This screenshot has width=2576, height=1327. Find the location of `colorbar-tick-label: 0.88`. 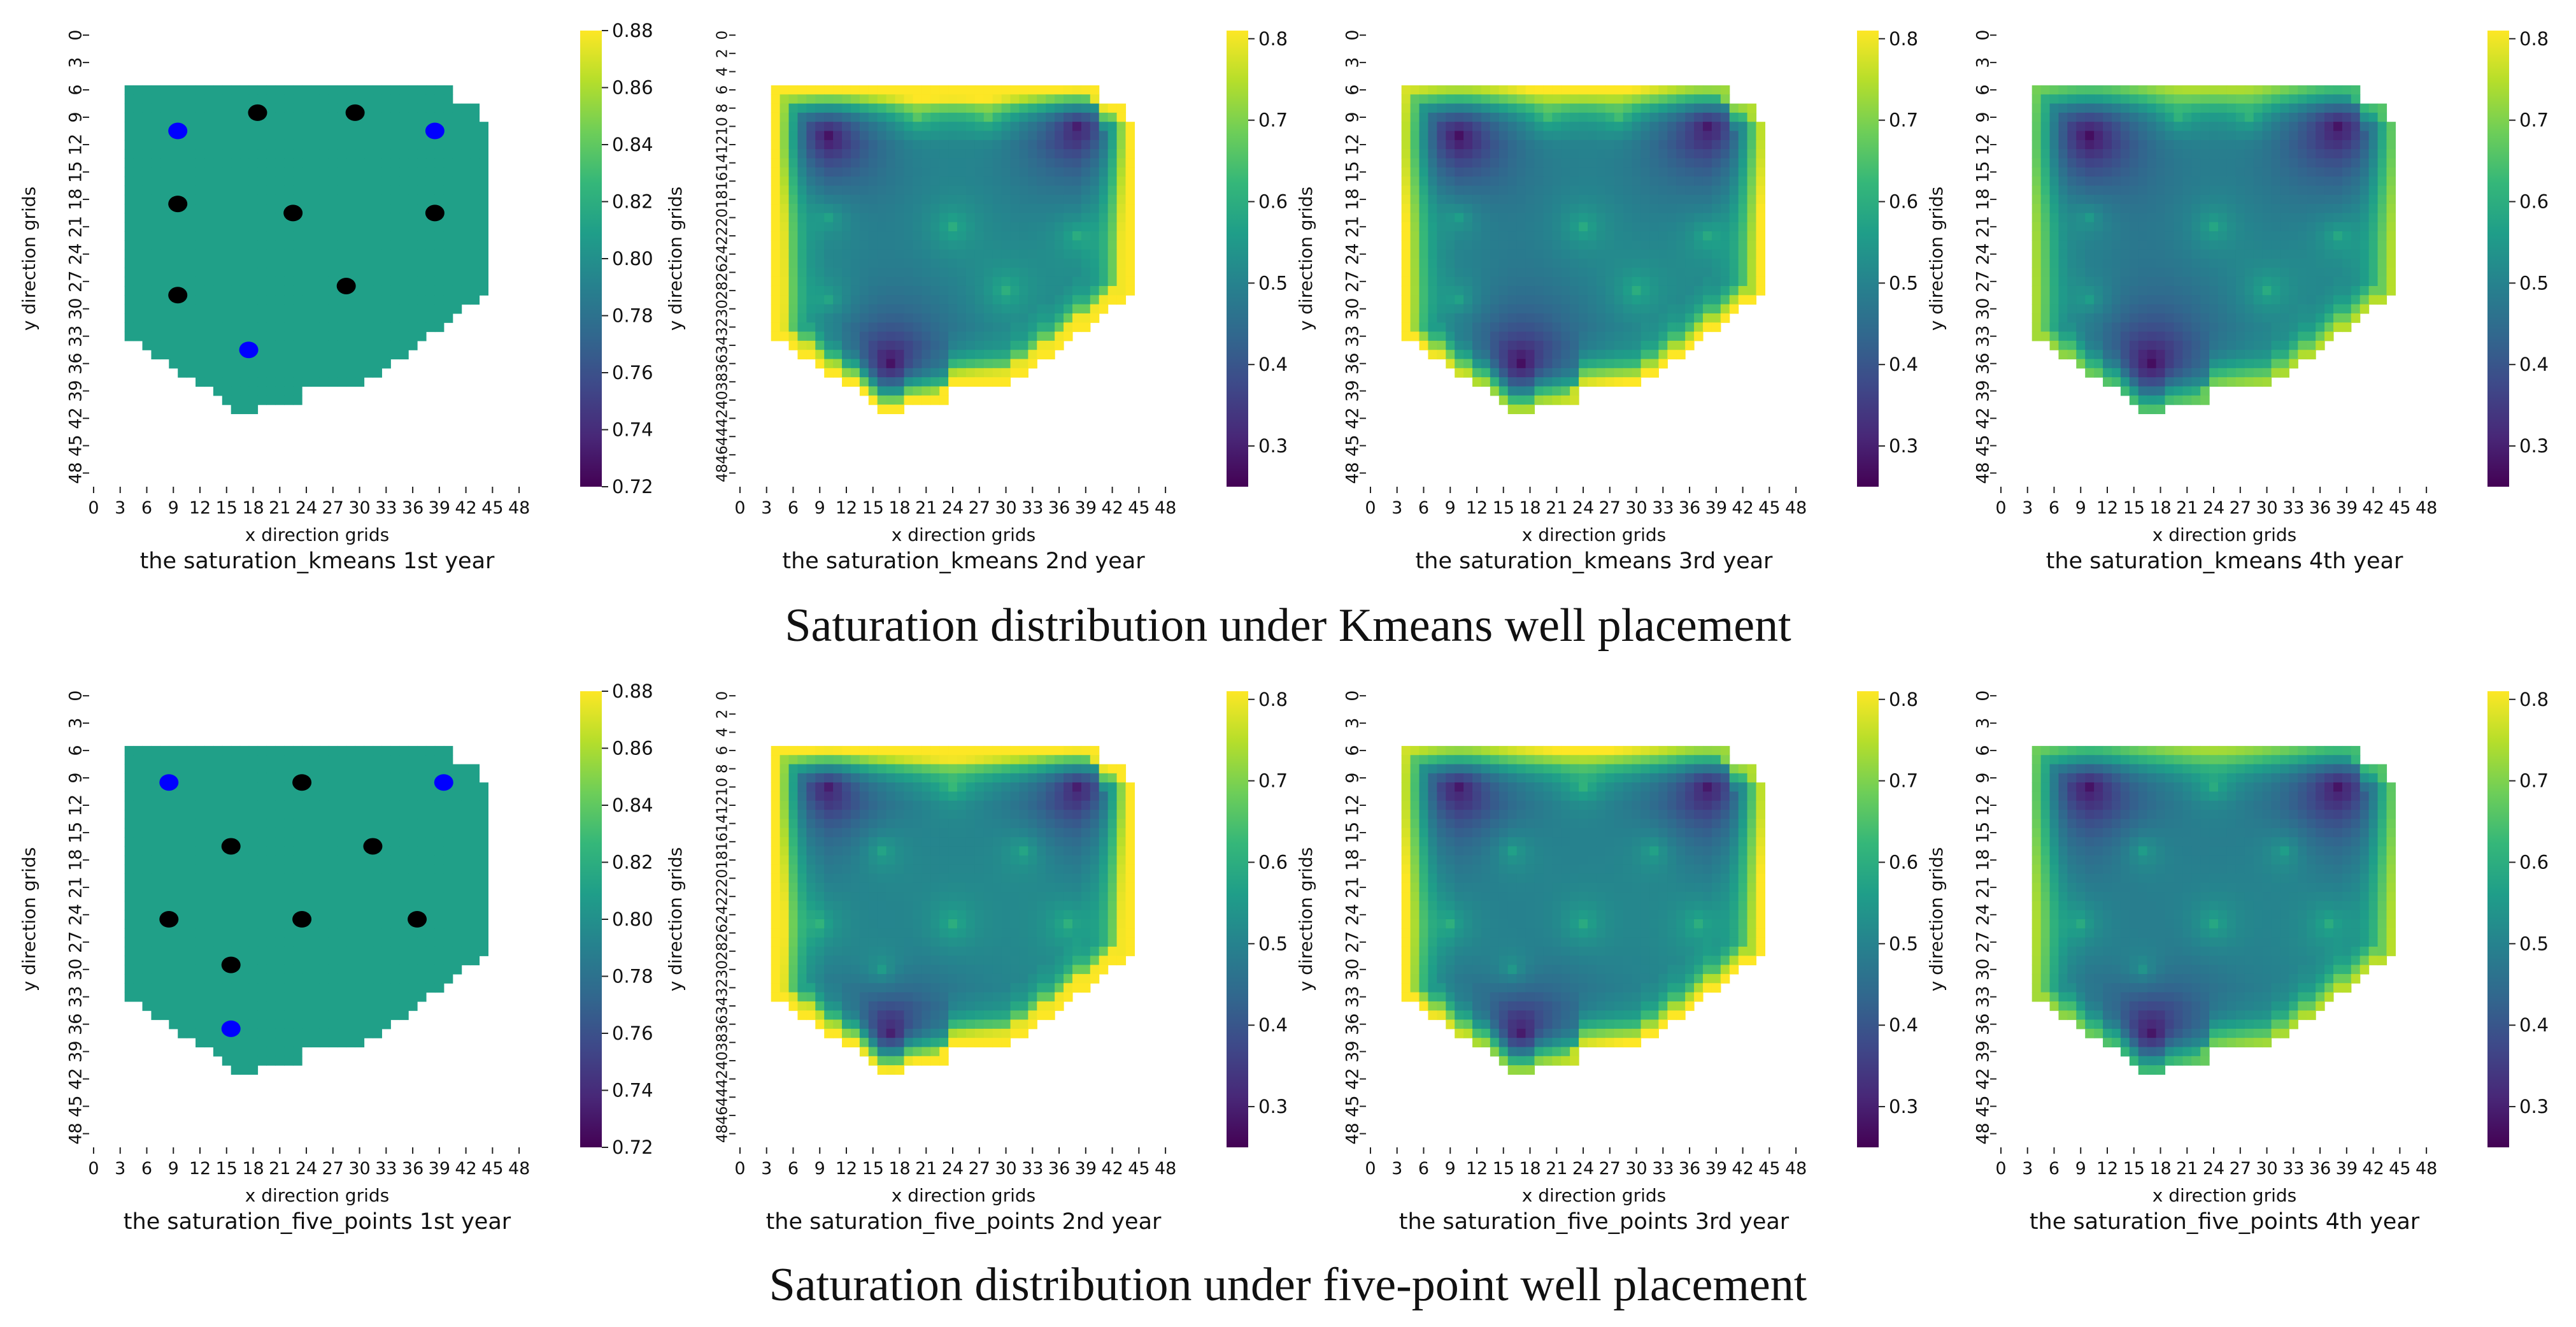

colorbar-tick-label: 0.88 is located at coordinates (633, 30).